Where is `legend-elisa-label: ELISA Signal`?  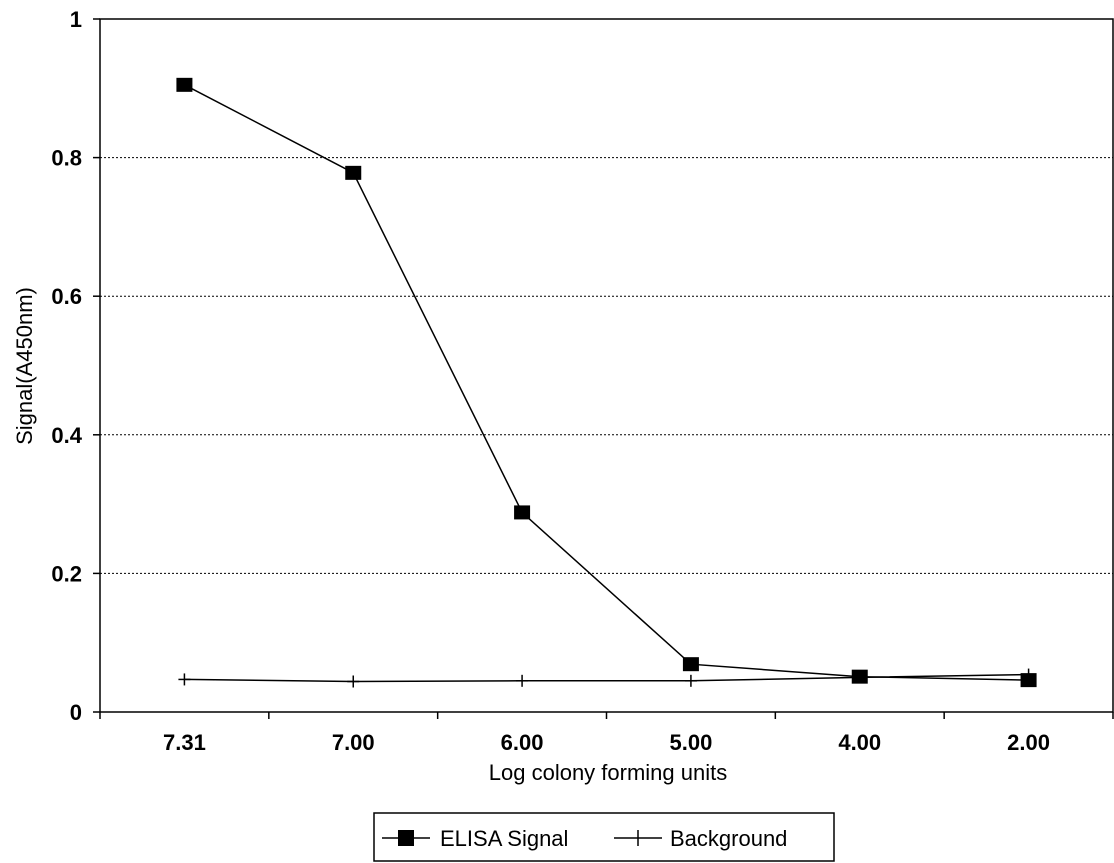
legend-elisa-label: ELISA Signal is located at coordinates (504, 838).